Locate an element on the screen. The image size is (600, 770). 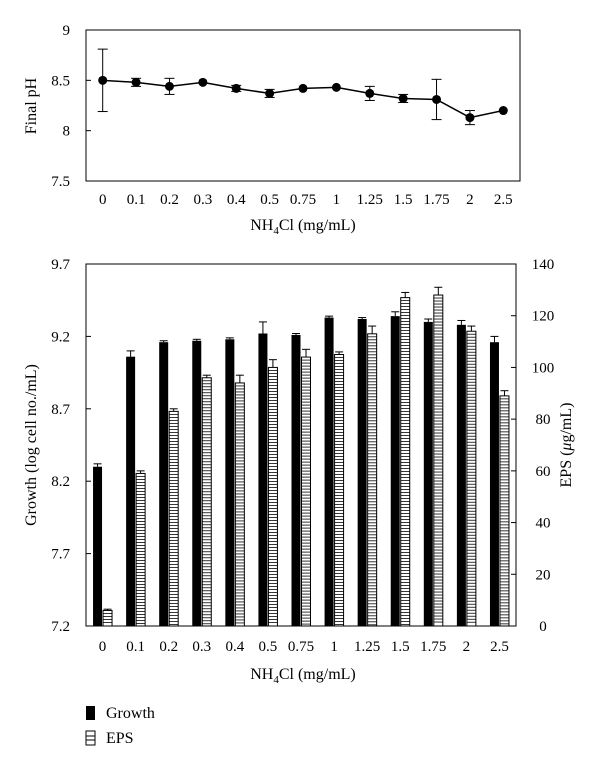
left-y-tick-label: 9.2 is located at coordinates (60, 337).